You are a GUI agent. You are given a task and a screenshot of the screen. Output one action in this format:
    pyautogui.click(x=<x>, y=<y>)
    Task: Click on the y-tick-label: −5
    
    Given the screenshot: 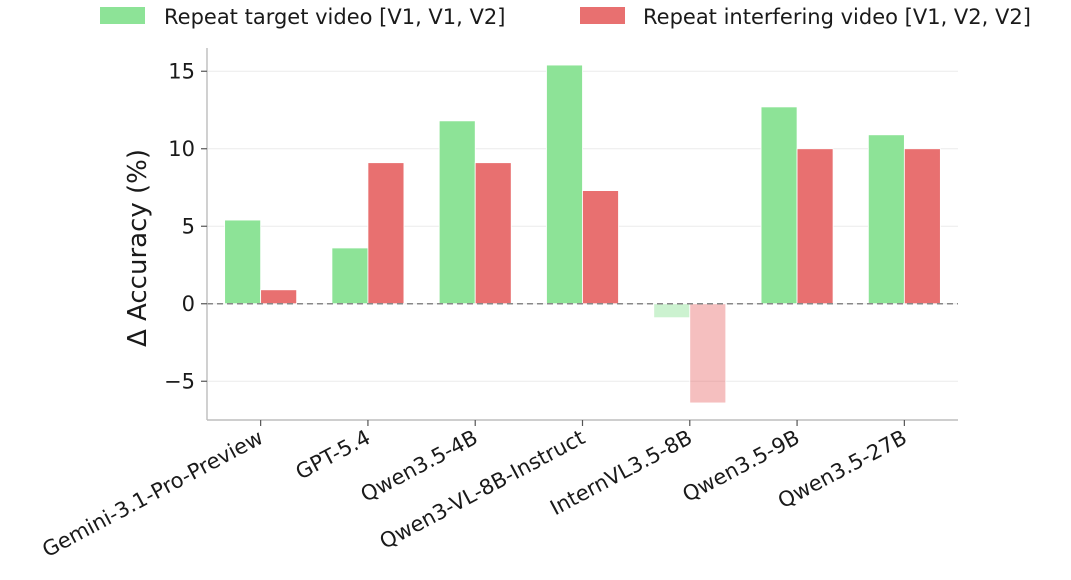 What is the action you would take?
    pyautogui.click(x=179, y=381)
    